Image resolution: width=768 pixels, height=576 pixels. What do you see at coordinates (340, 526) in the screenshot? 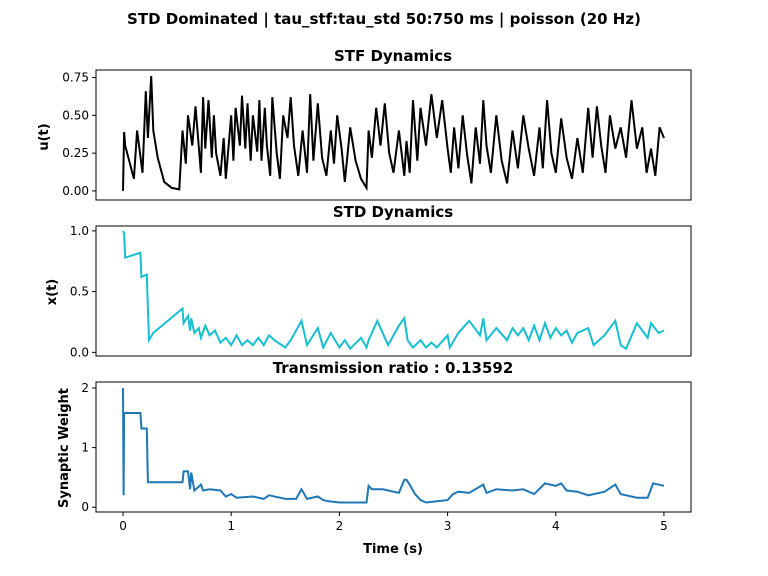
I see `x-tick-label: 2` at bounding box center [340, 526].